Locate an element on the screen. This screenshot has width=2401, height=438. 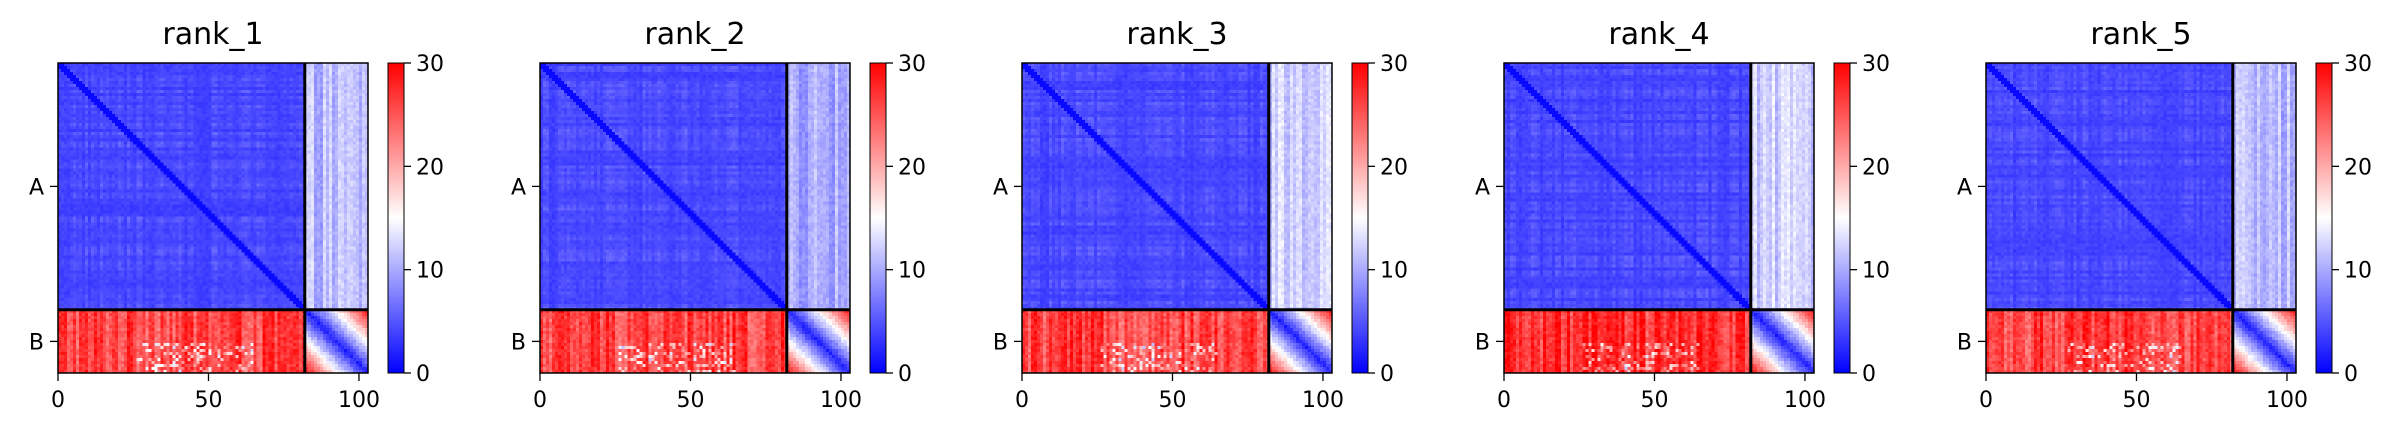
panel-title: rank_3 is located at coordinates (1176, 34).